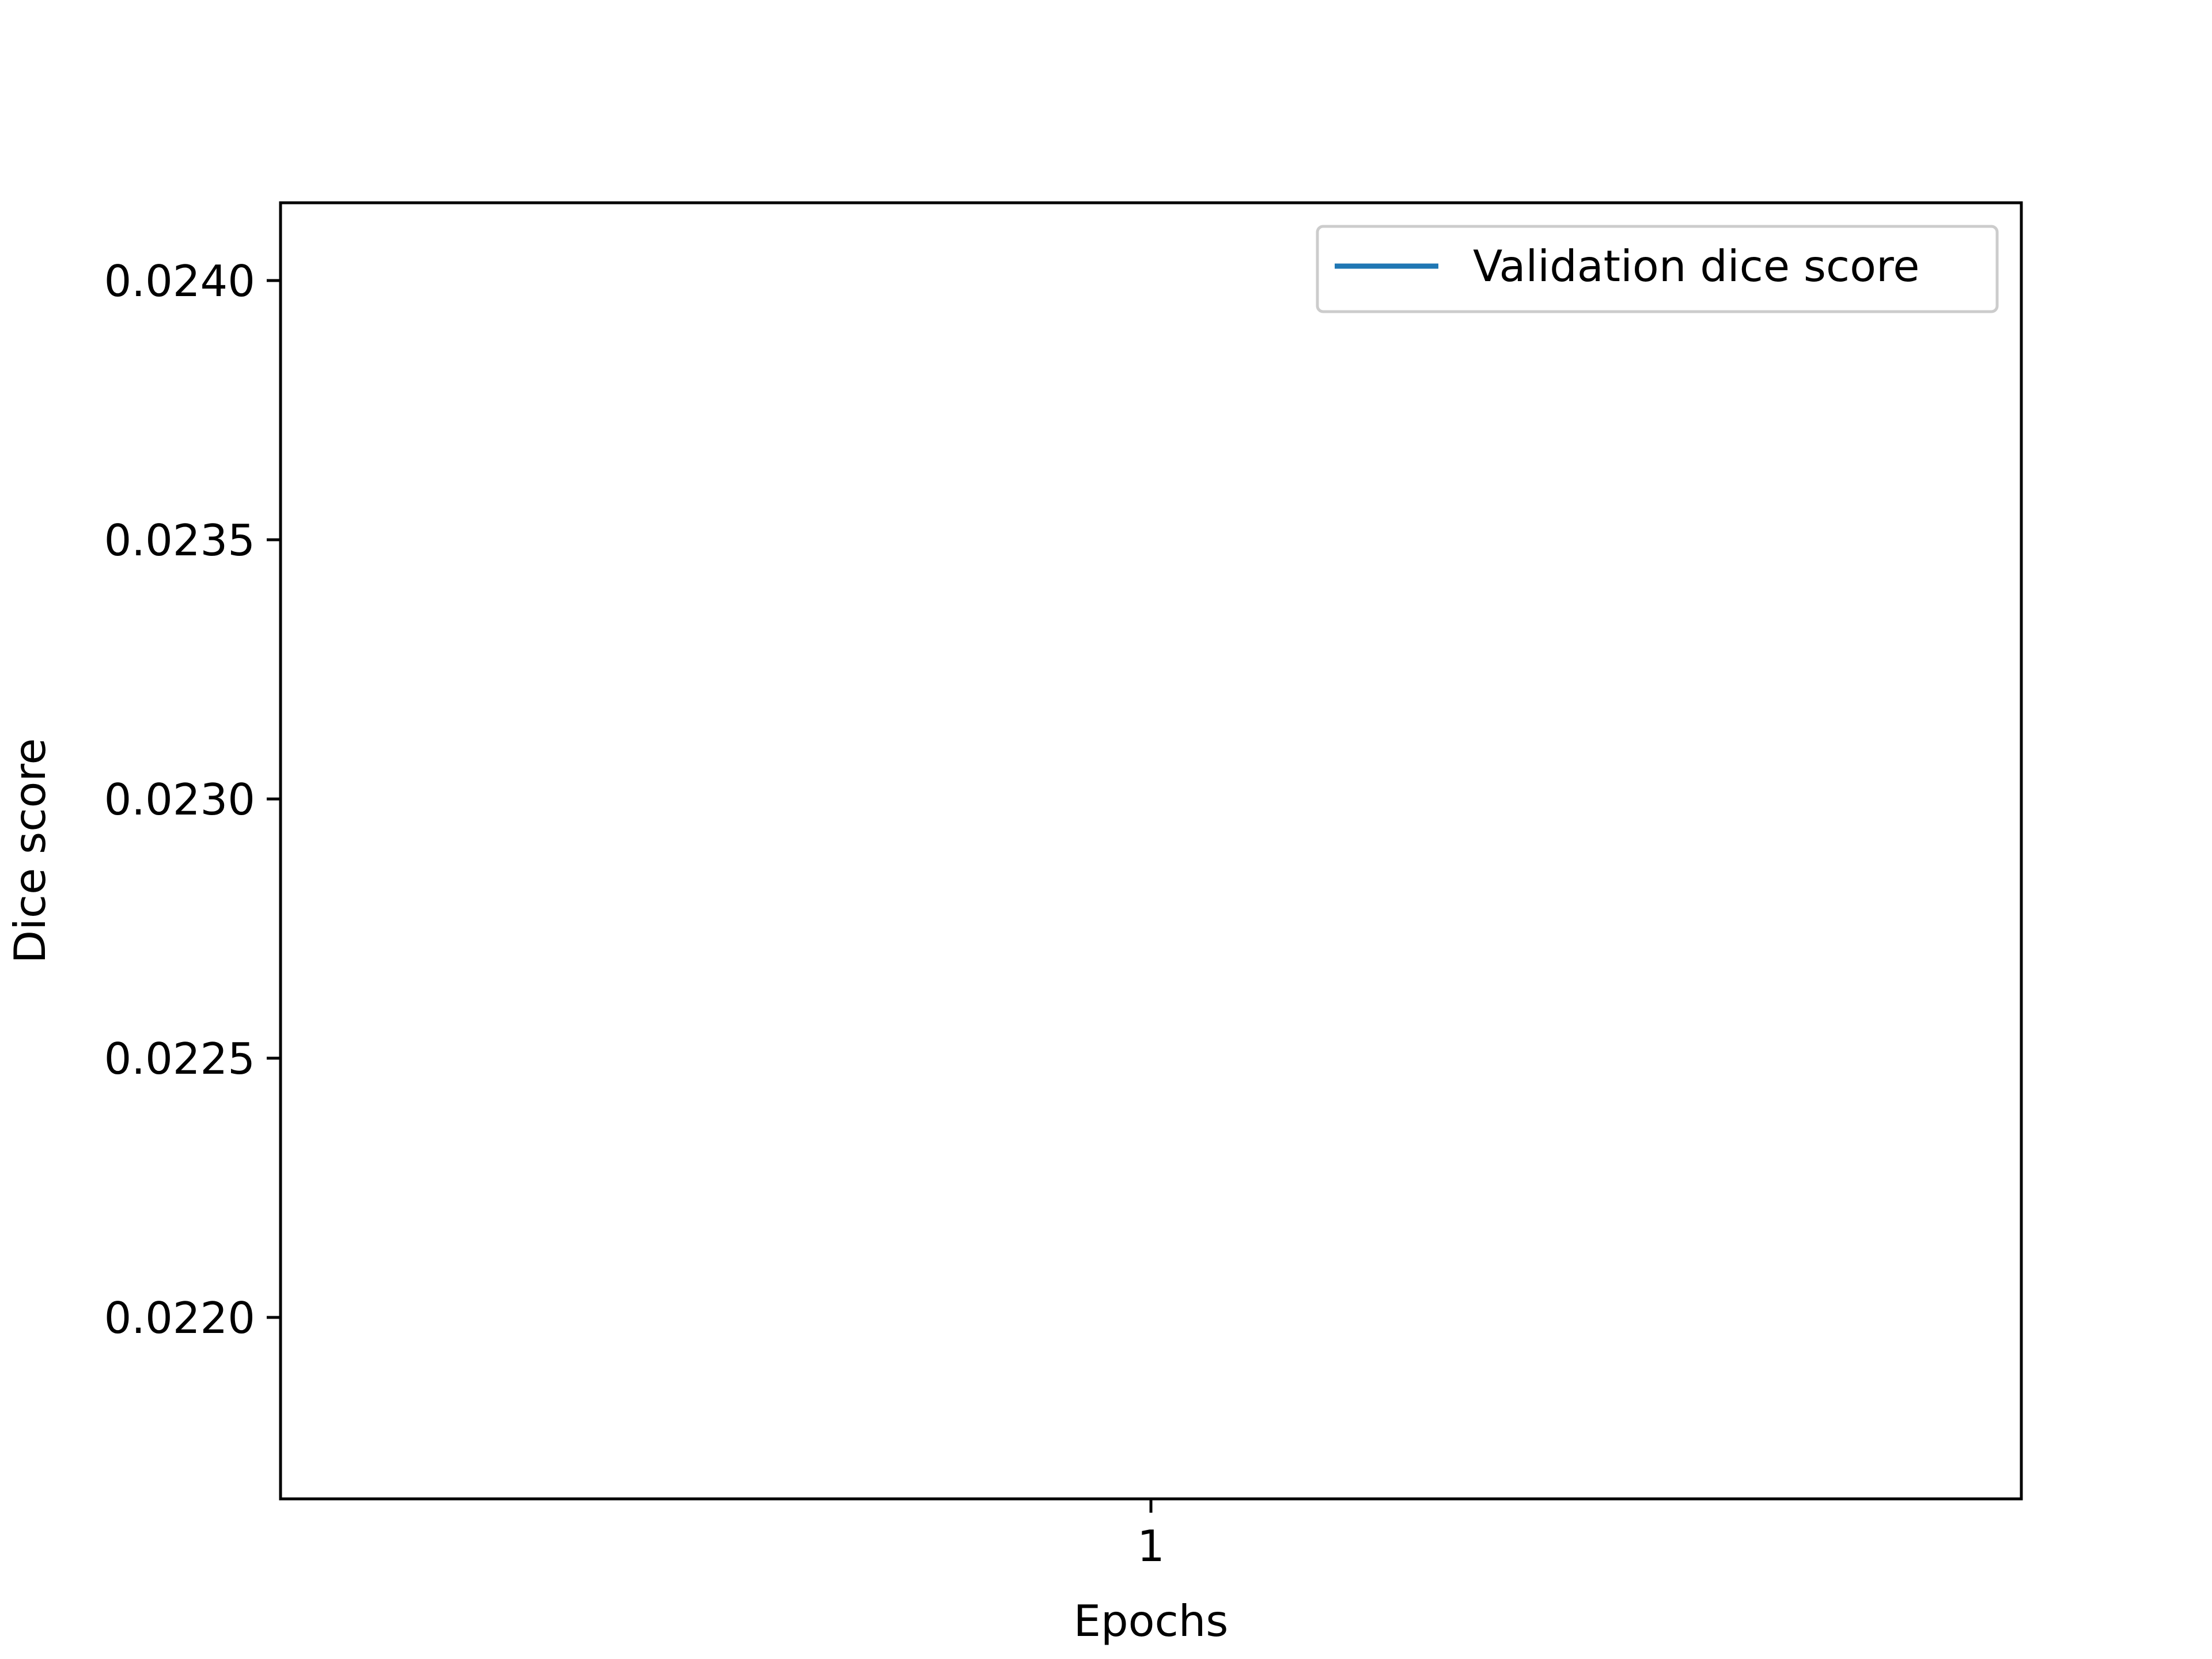 The image size is (2212, 1659). What do you see at coordinates (1151, 1621) in the screenshot?
I see `x-axis-label: Epochs` at bounding box center [1151, 1621].